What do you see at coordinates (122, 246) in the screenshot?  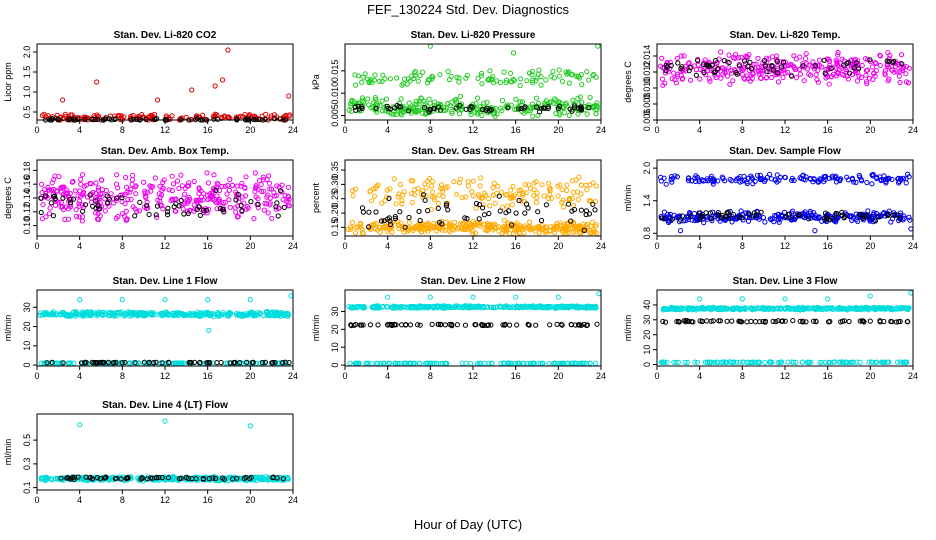 I see `x-tick-label: 8` at bounding box center [122, 246].